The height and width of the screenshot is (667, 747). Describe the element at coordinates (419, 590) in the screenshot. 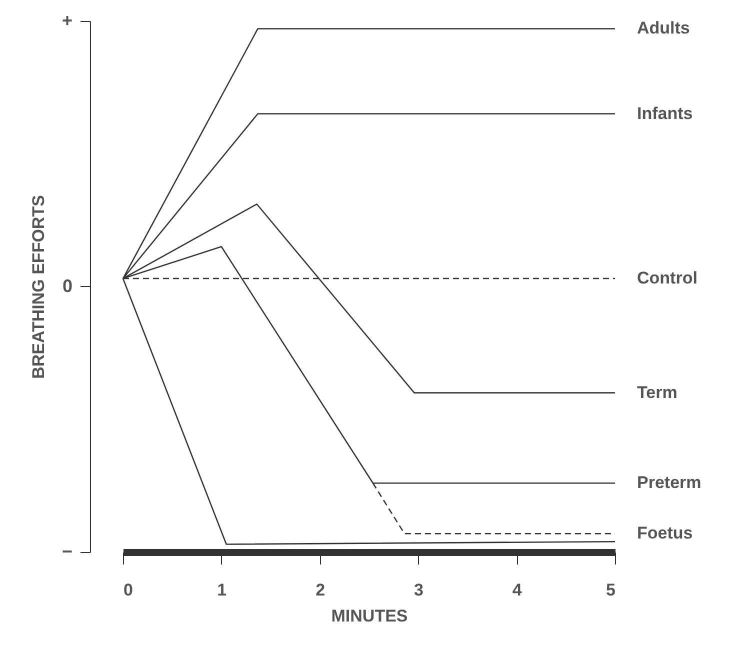

I see `x-tick-label: 3` at that location.